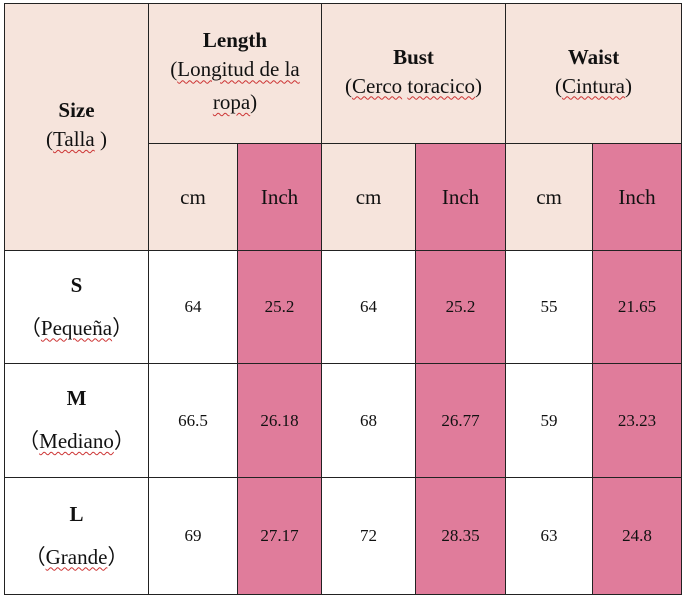 The height and width of the screenshot is (597, 684). What do you see at coordinates (76, 327) in the screenshot?
I see `size-name: （Pequeña）` at bounding box center [76, 327].